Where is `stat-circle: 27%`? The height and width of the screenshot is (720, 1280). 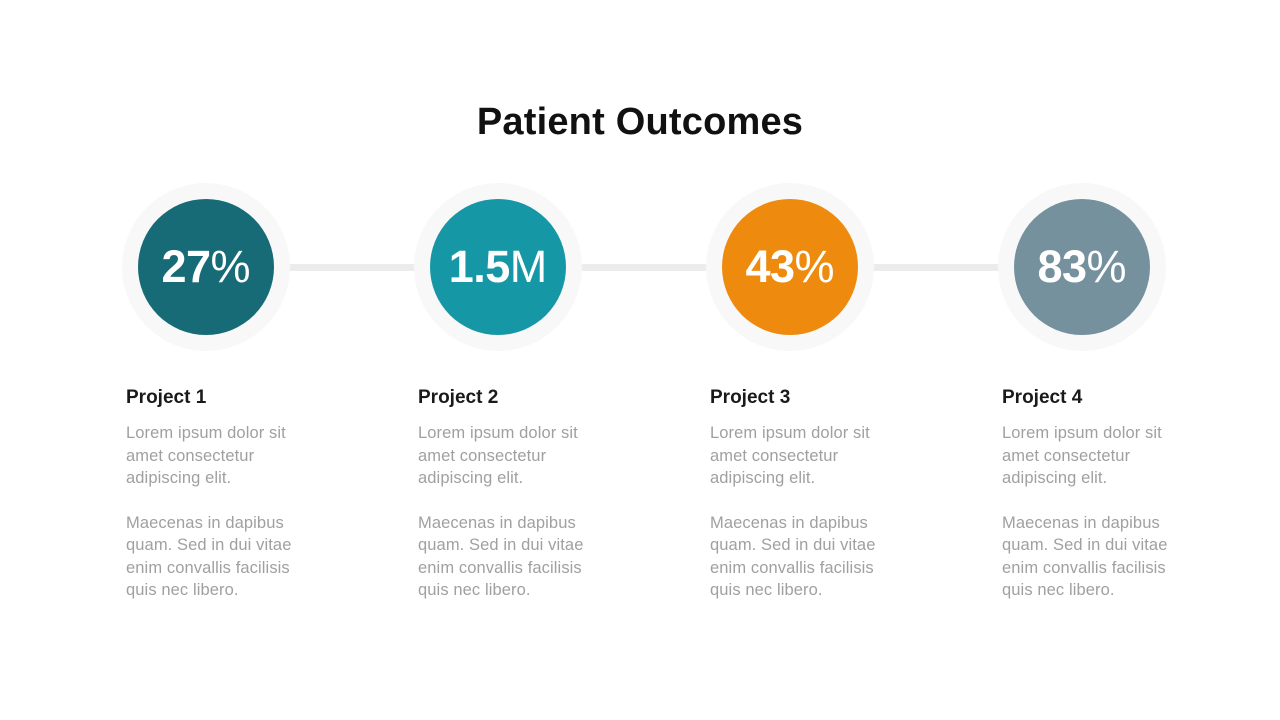
stat-circle: 27% is located at coordinates (206, 267).